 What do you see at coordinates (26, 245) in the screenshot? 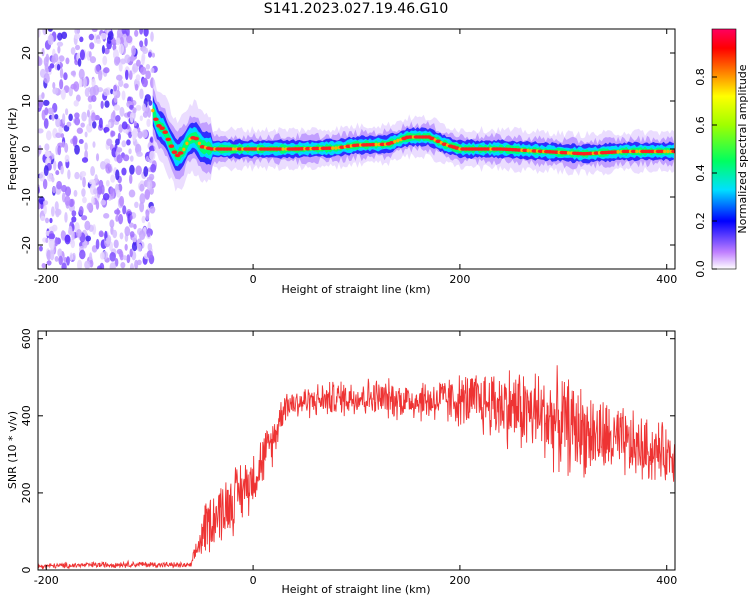
I see `y-tick-label: -20` at bounding box center [26, 245].